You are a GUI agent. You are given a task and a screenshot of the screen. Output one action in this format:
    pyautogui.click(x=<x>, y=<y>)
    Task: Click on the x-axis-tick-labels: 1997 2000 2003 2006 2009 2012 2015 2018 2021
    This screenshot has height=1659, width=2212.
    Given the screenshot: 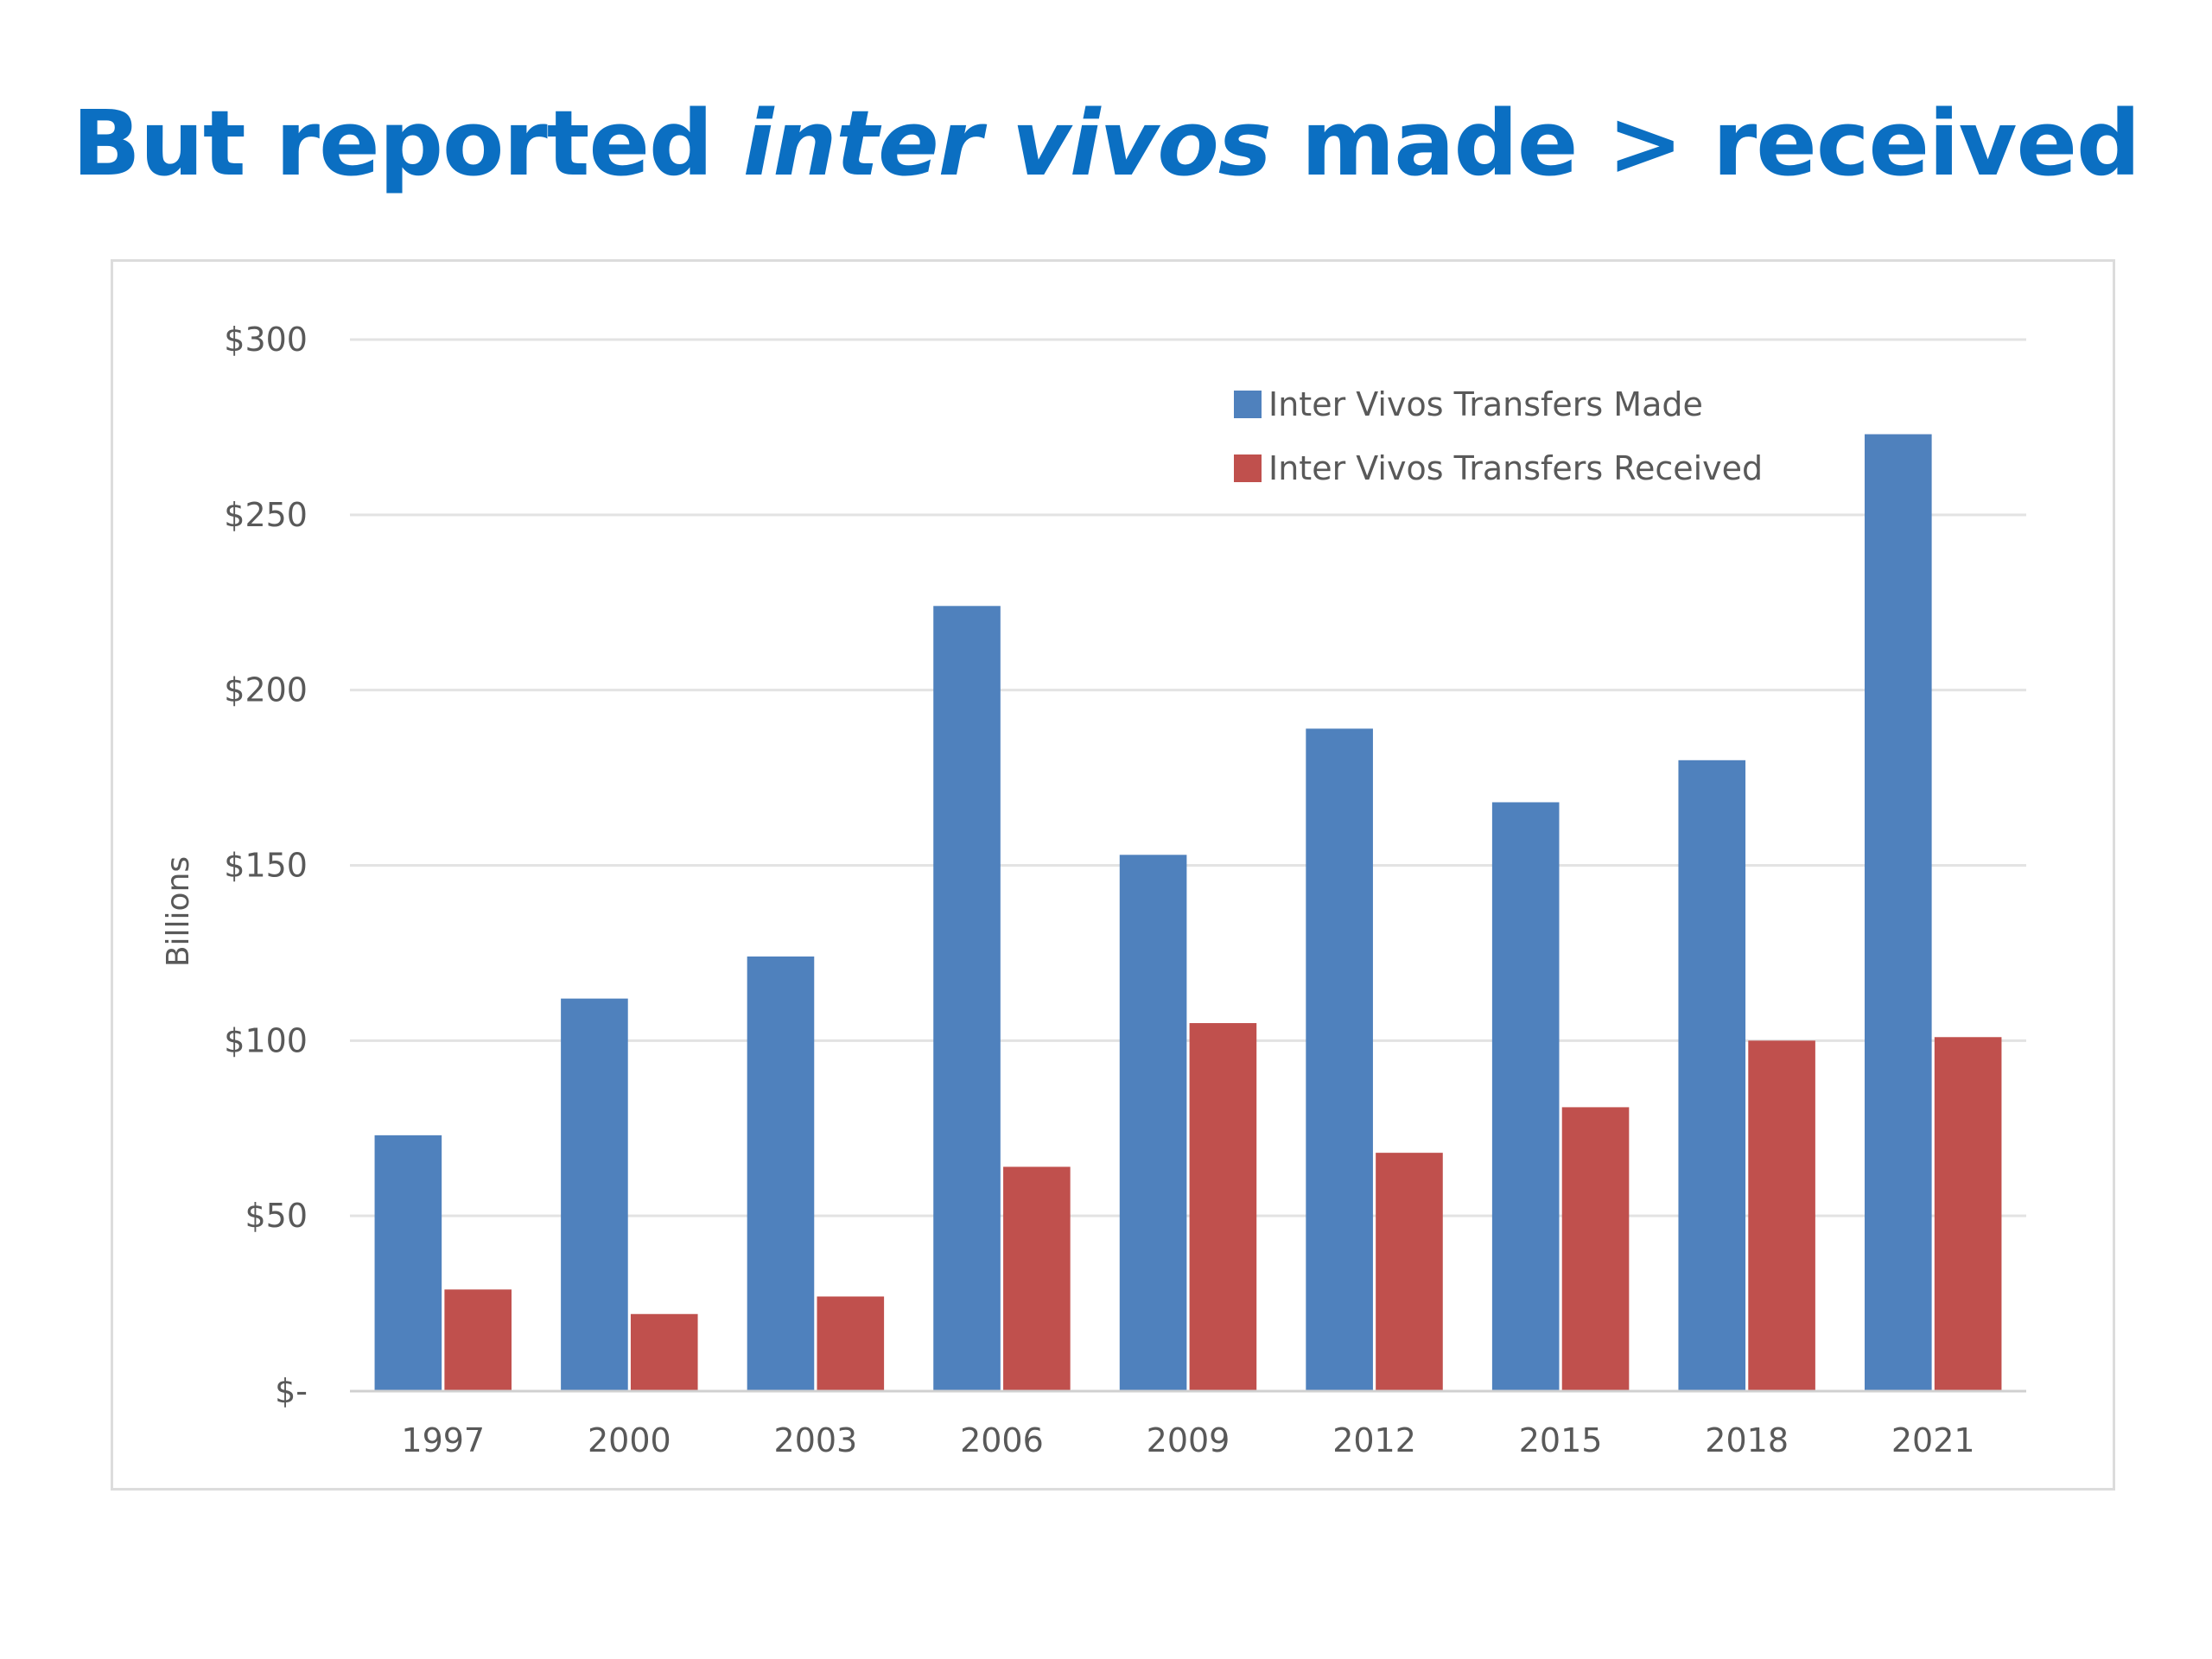 What is the action you would take?
    pyautogui.click(x=1187, y=1440)
    